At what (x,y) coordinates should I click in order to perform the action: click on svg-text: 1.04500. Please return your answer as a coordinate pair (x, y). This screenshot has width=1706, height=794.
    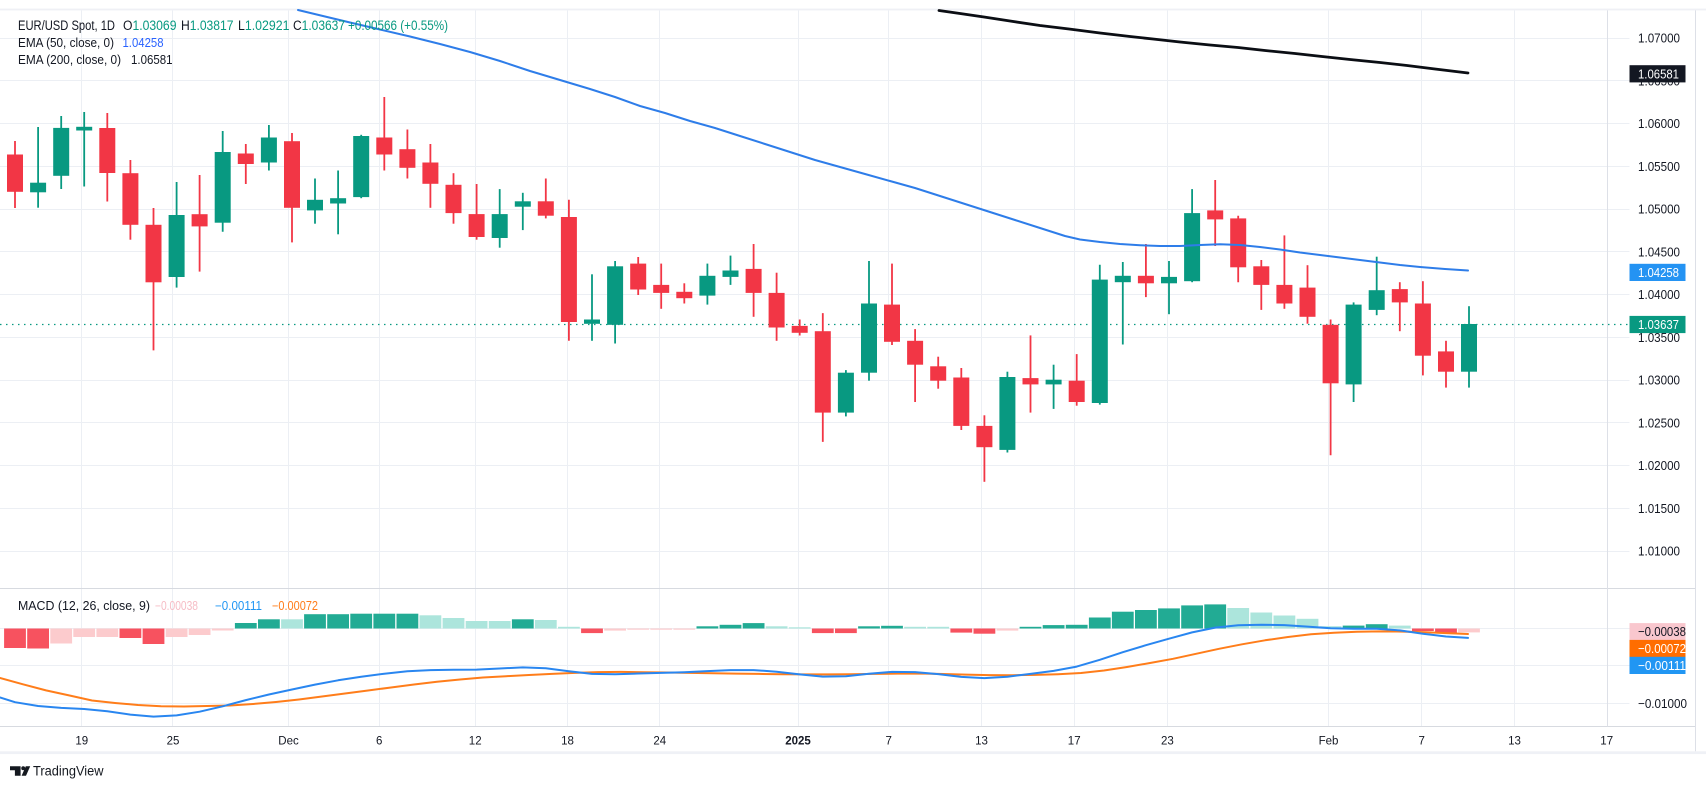
    Looking at the image, I should click on (1659, 251).